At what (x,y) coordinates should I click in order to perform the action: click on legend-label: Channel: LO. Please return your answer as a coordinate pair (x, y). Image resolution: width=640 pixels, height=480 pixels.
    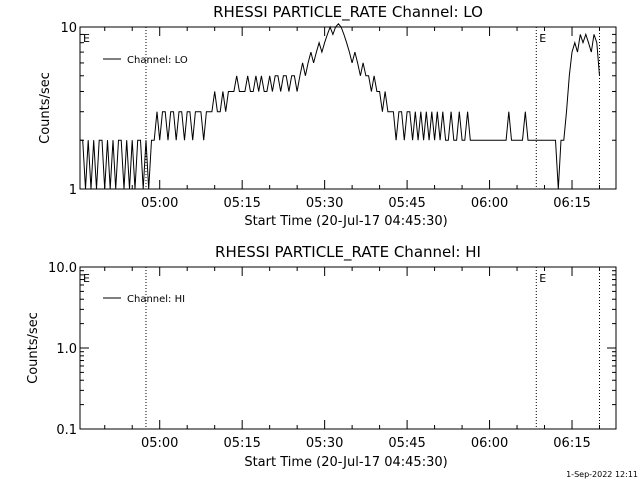
    Looking at the image, I should click on (157, 60).